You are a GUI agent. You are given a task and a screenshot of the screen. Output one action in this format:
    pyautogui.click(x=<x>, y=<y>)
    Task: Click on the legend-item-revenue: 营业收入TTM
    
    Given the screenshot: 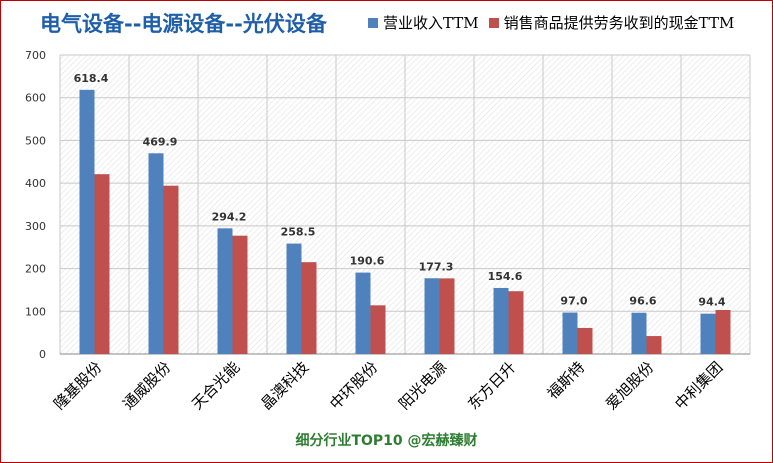 What is the action you would take?
    pyautogui.click(x=423, y=22)
    